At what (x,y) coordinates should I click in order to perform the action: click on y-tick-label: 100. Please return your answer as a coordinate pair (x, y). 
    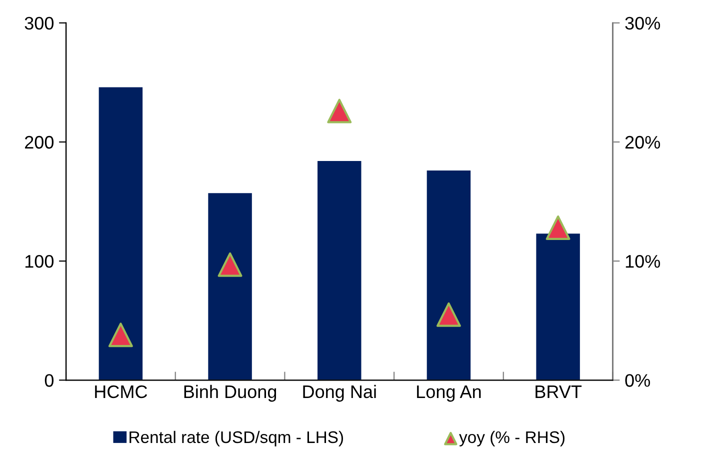
    Looking at the image, I should click on (39, 261).